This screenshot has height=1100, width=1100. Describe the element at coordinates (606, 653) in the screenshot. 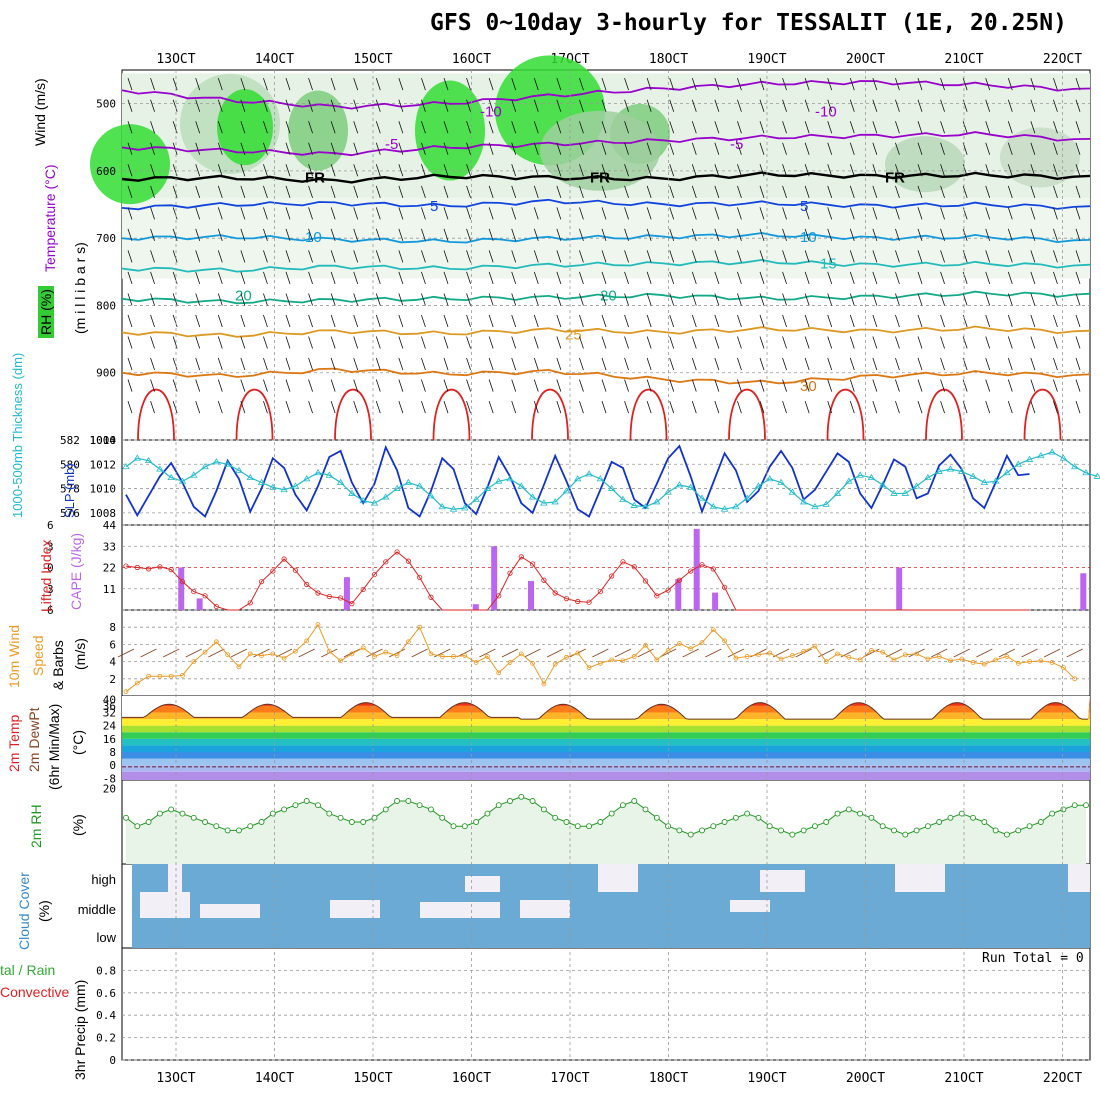

I see `panel-frame-wind` at that location.